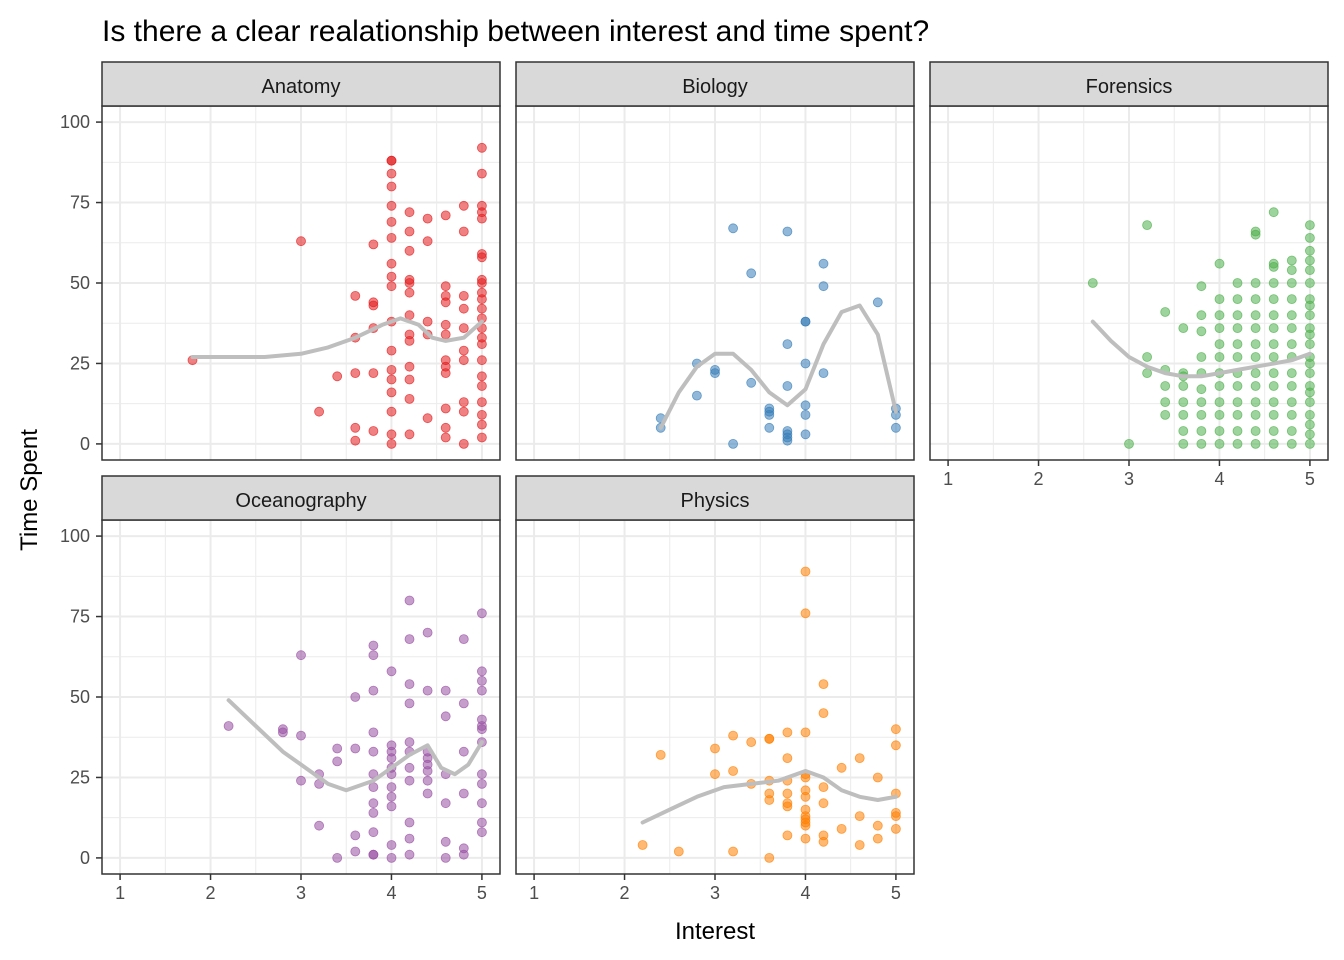  I want to click on facet-panel-anatomy: Anatomy 0 25 50 75 100, so click(280, 261).